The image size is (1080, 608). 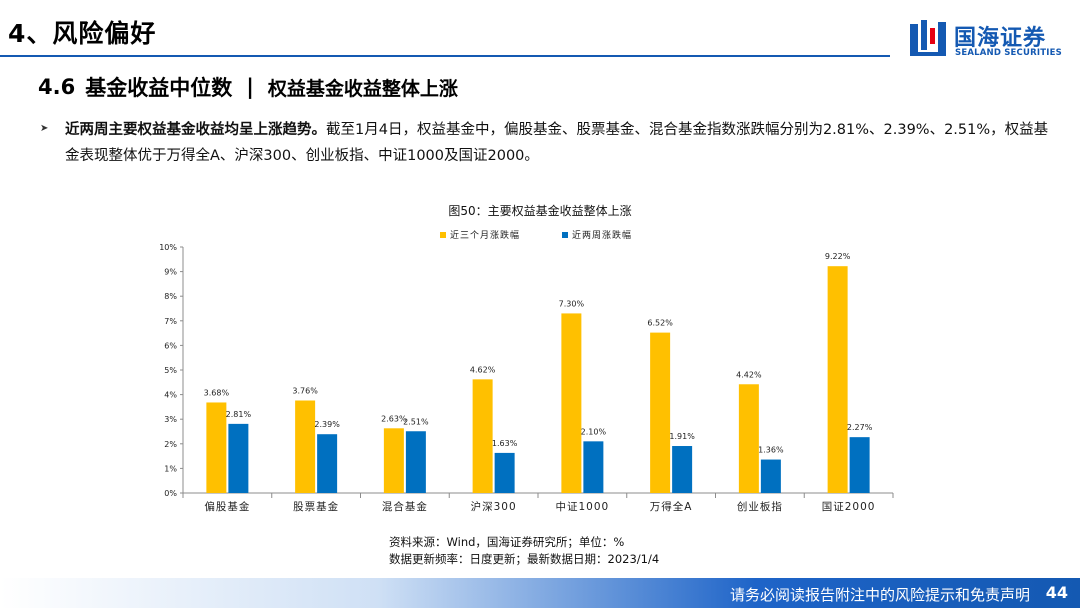 I want to click on section-title: 4、风险偏好, so click(x=82, y=33).